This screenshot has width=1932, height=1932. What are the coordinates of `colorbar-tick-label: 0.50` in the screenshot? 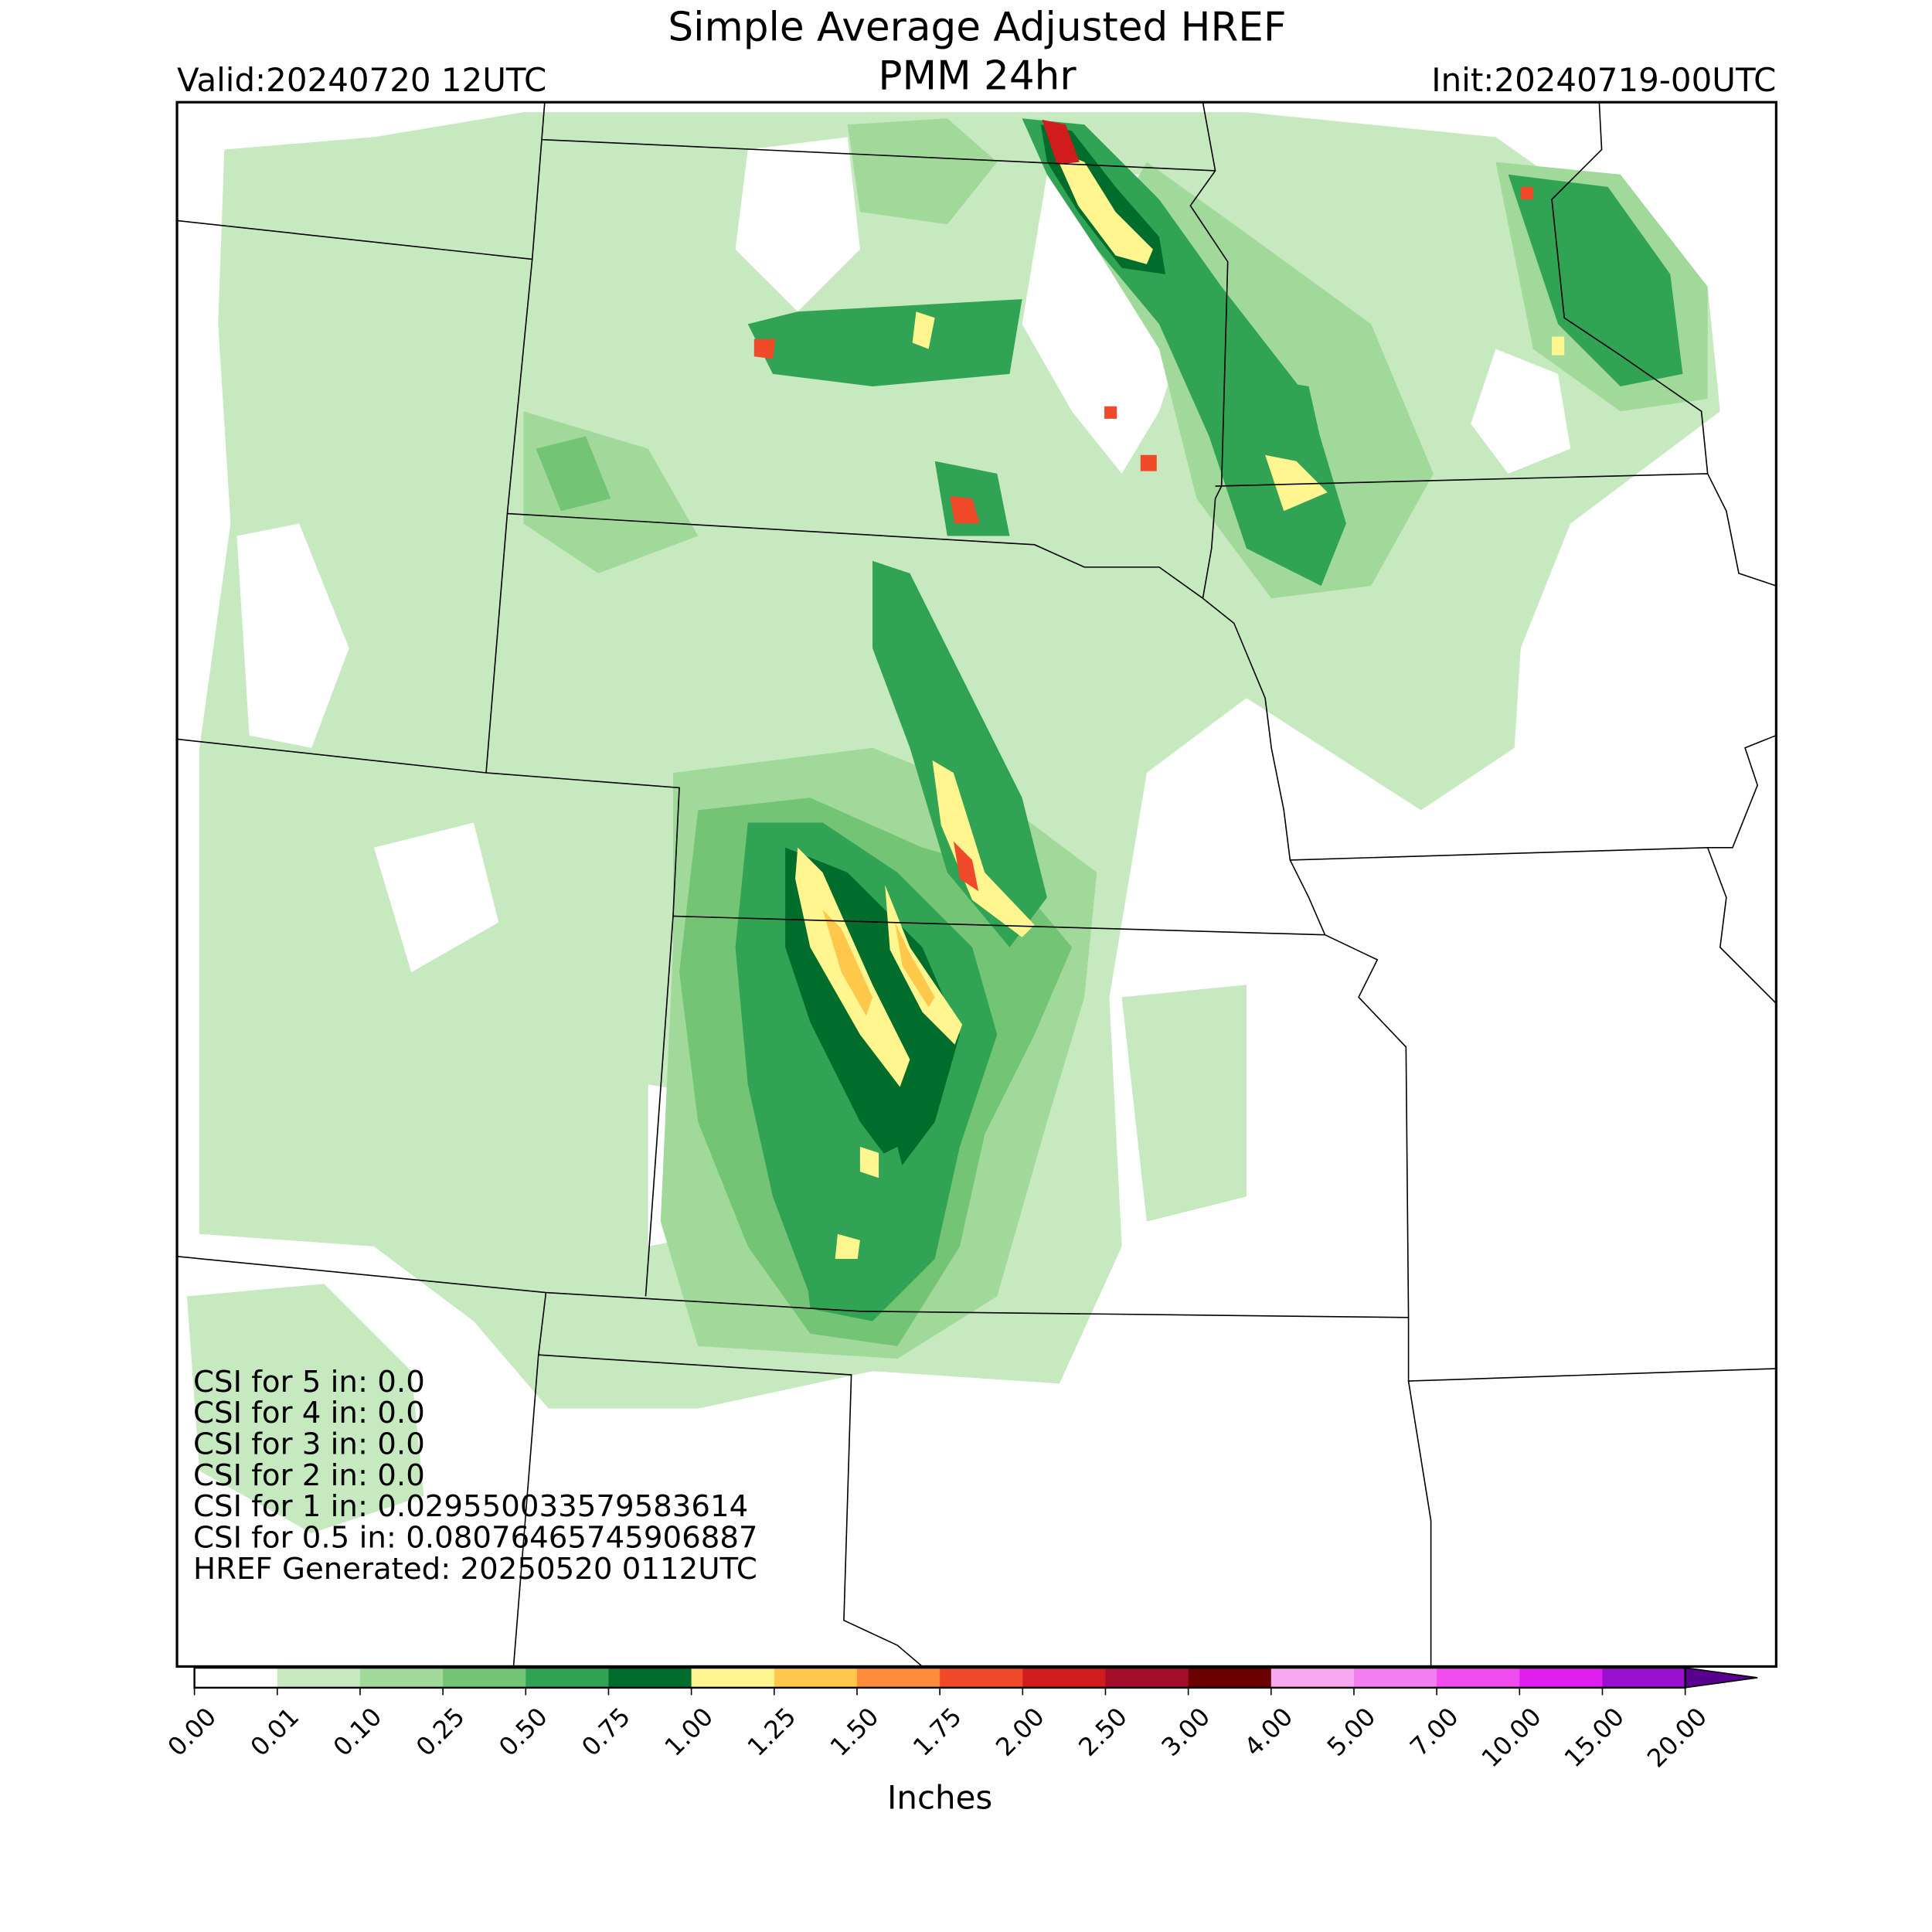 It's located at (523, 1732).